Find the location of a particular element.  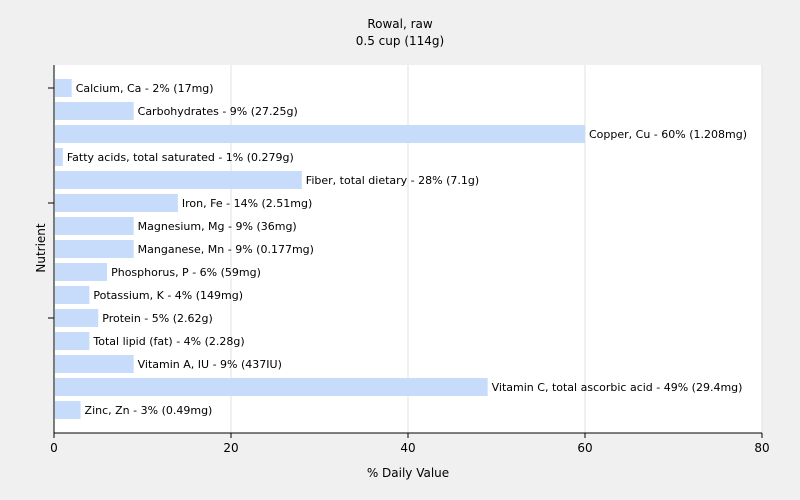

bar-data-label: Total lipid (fat) - 4% (2.28g) is located at coordinates (168, 341).